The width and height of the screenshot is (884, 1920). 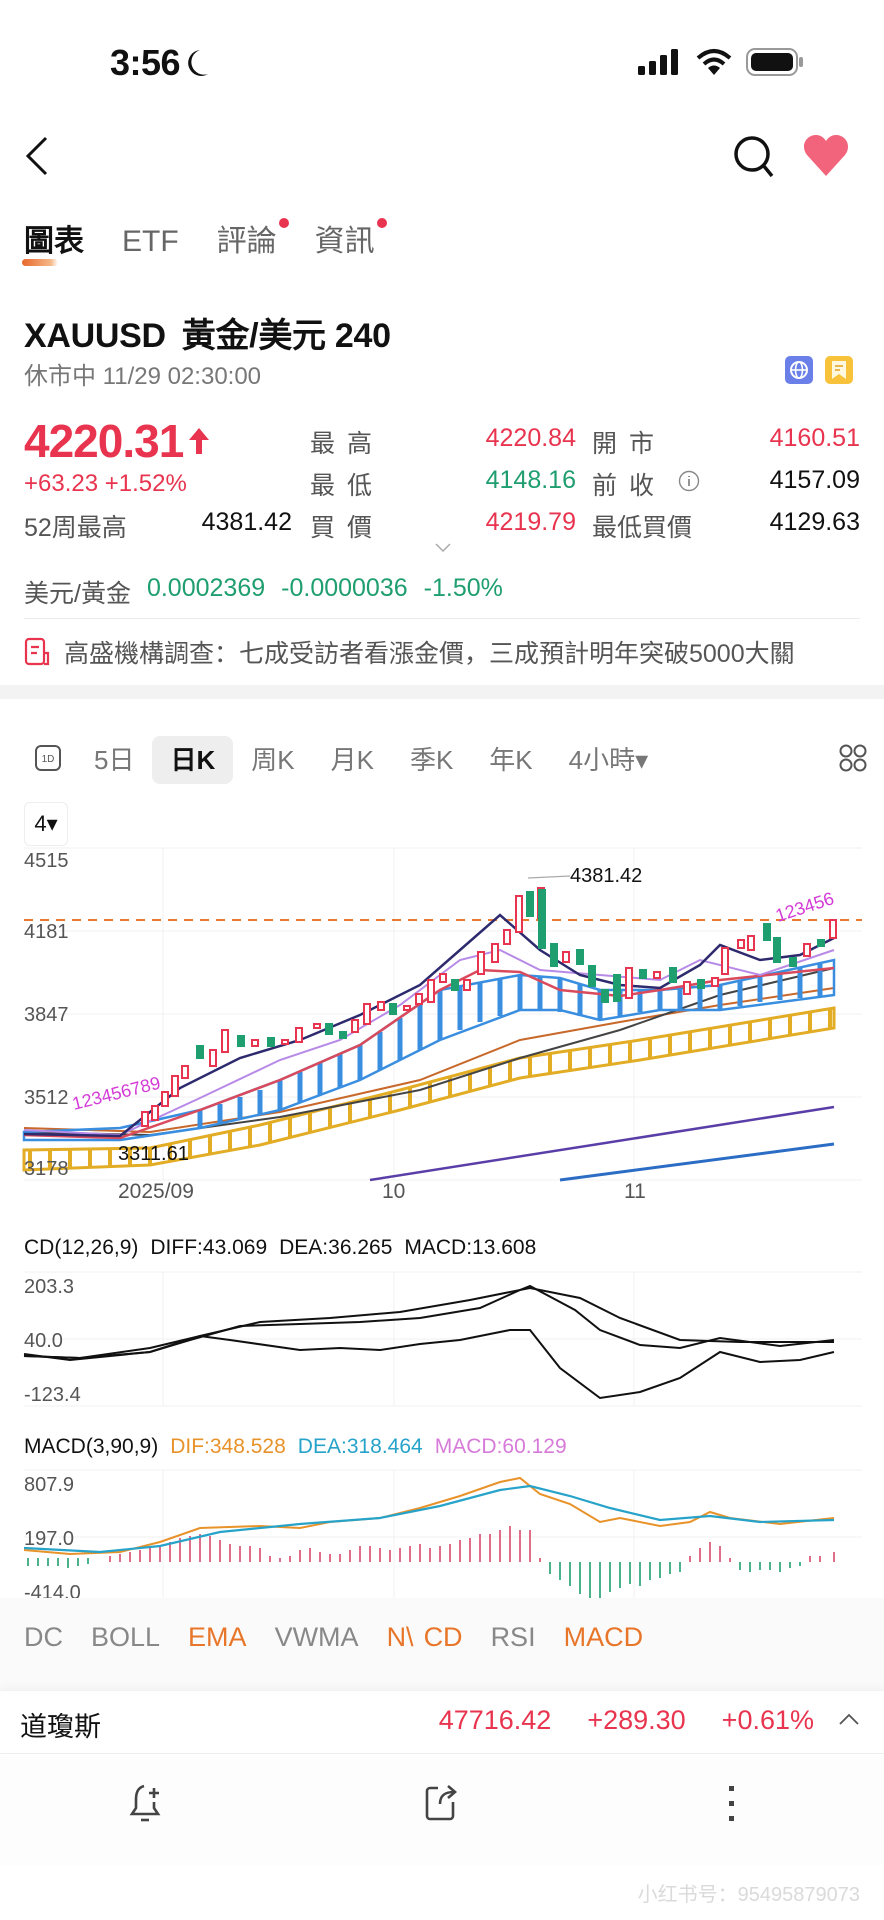 I want to click on indicator-dc: DC, so click(x=43, y=1637).